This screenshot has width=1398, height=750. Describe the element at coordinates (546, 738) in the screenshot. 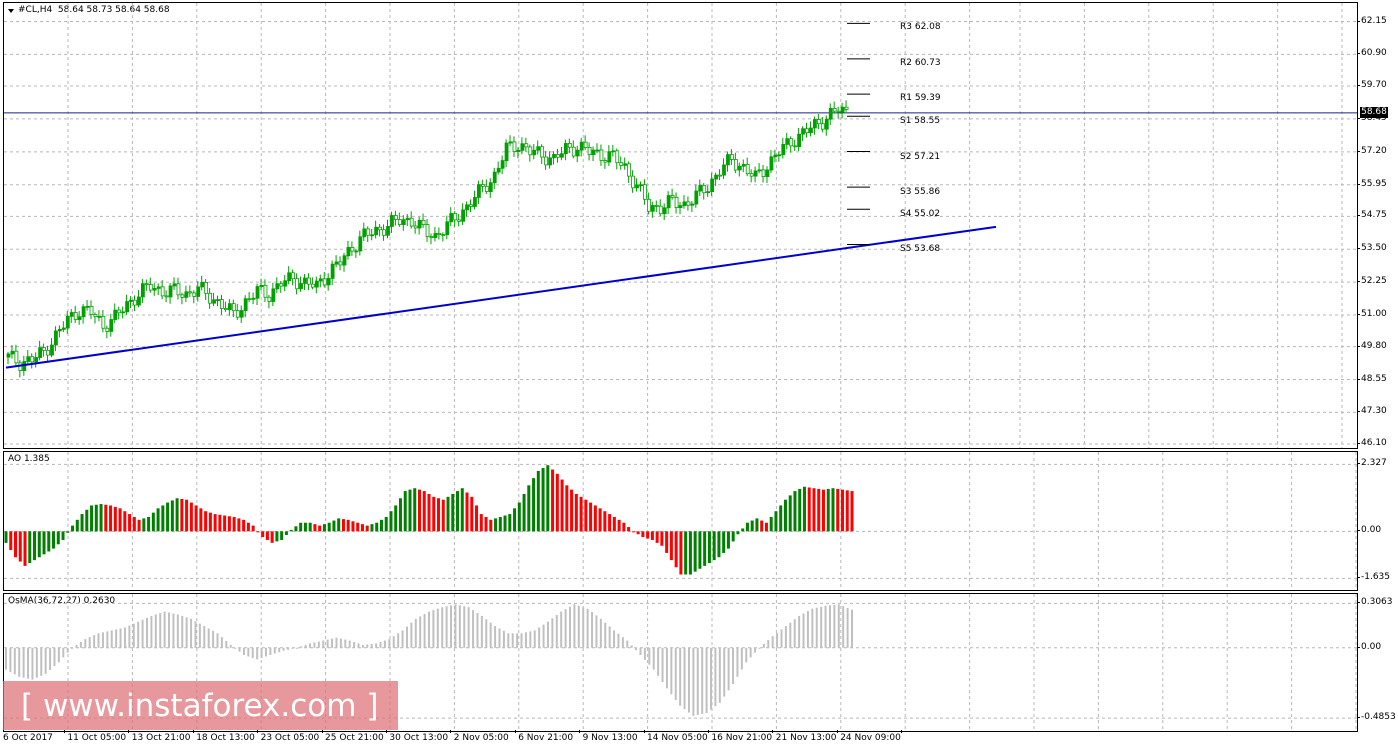

I see `time-tick-label: 6 Nov 21:00` at that location.